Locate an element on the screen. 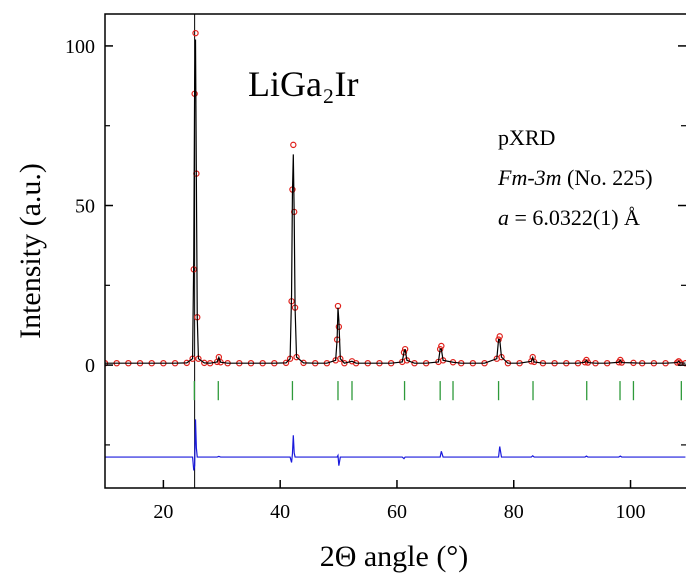 Image resolution: width=686 pixels, height=580 pixels. annotation-italic: a is located at coordinates (503, 217).